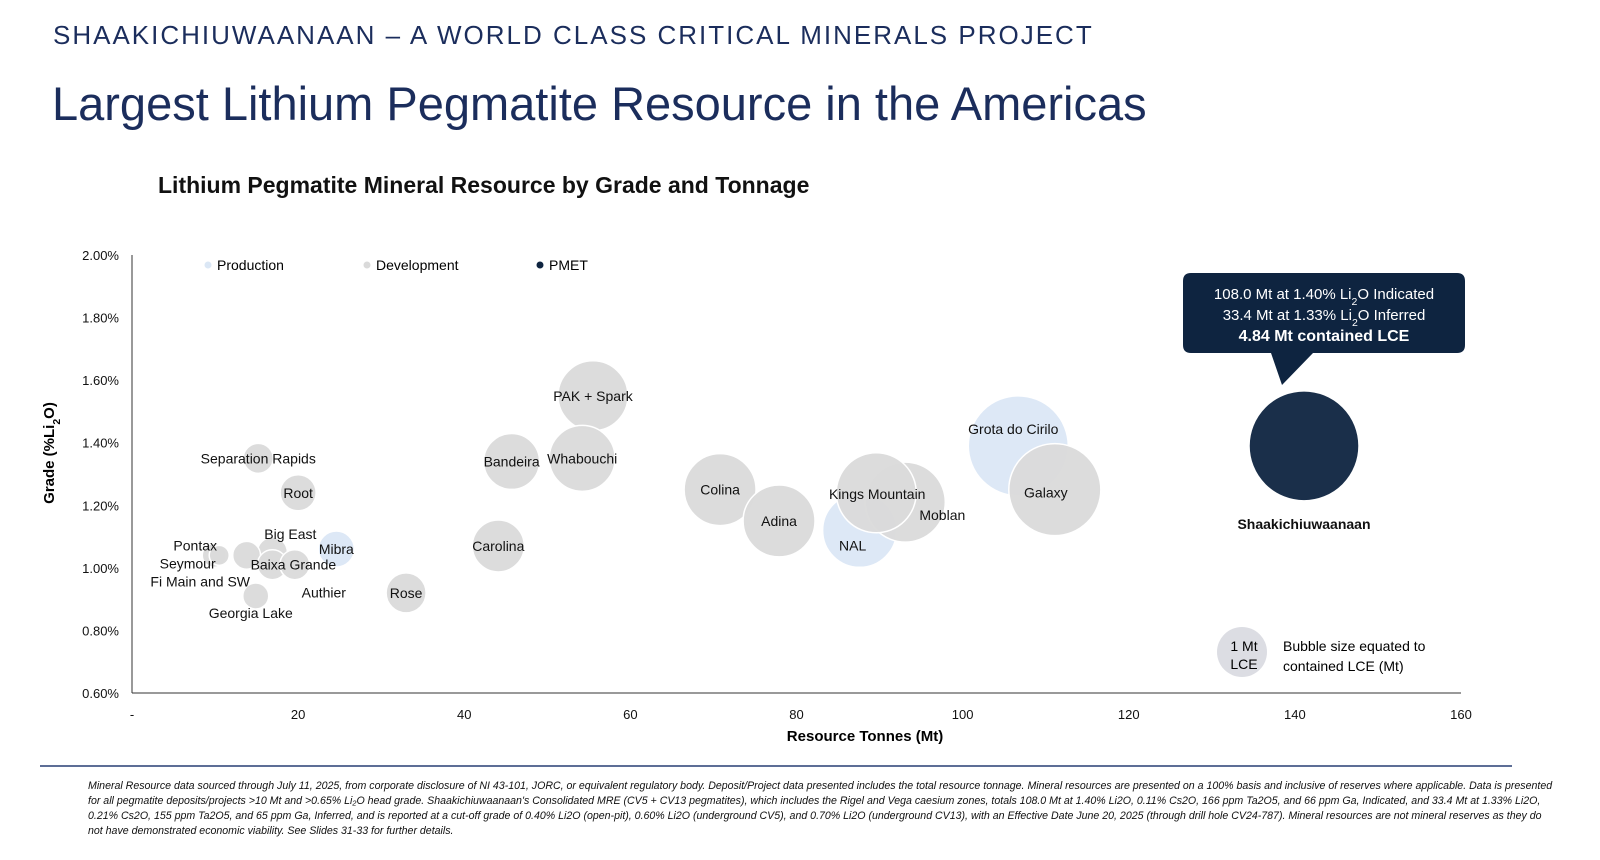 The width and height of the screenshot is (1600, 860). What do you see at coordinates (1304, 446) in the screenshot?
I see `bubble-shaakichiuwaanaan` at bounding box center [1304, 446].